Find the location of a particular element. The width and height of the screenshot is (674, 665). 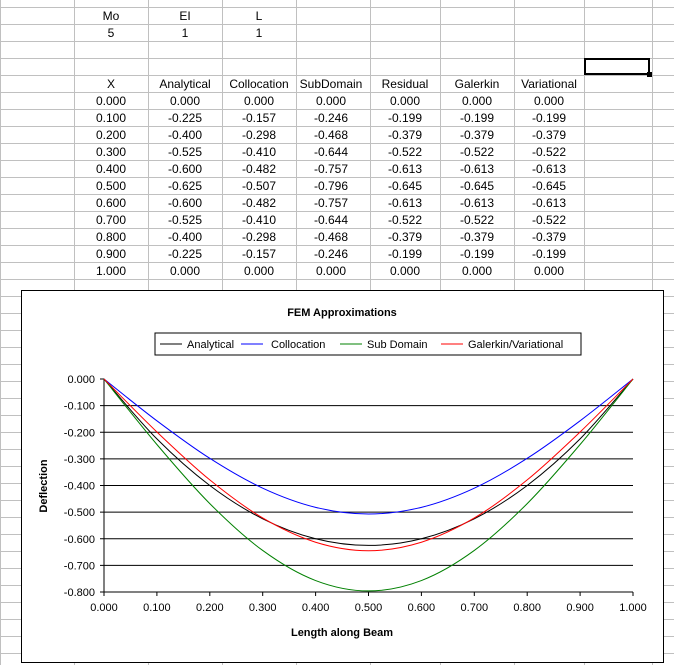

x-tick-label: 0.400 is located at coordinates (316, 608).